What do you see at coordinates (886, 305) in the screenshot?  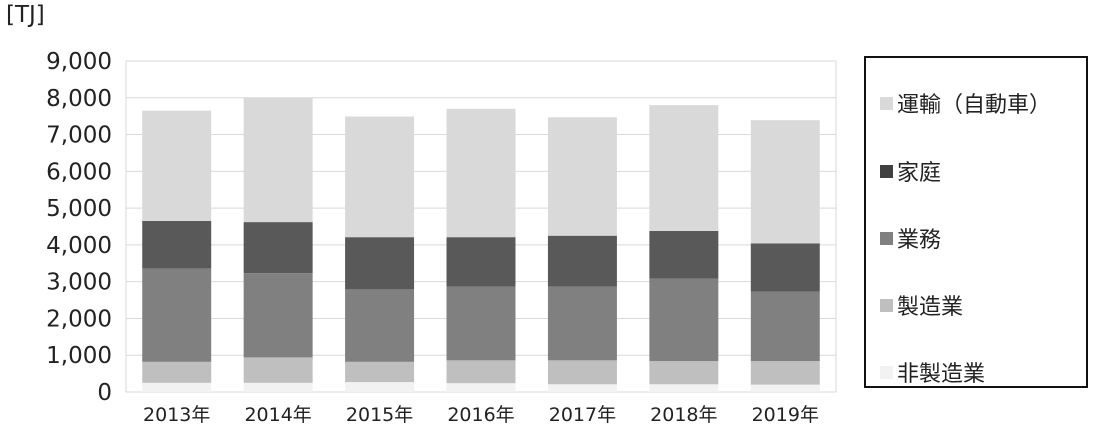 I see `legend-swatch-manufacturing` at bounding box center [886, 305].